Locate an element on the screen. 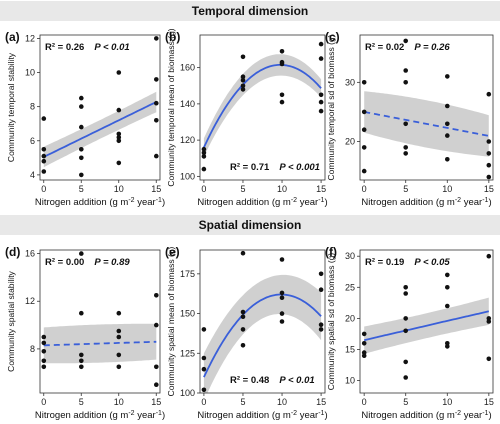 The width and height of the screenshot is (500, 424). section-title-spatial: Spatial dimension is located at coordinates (250, 225).